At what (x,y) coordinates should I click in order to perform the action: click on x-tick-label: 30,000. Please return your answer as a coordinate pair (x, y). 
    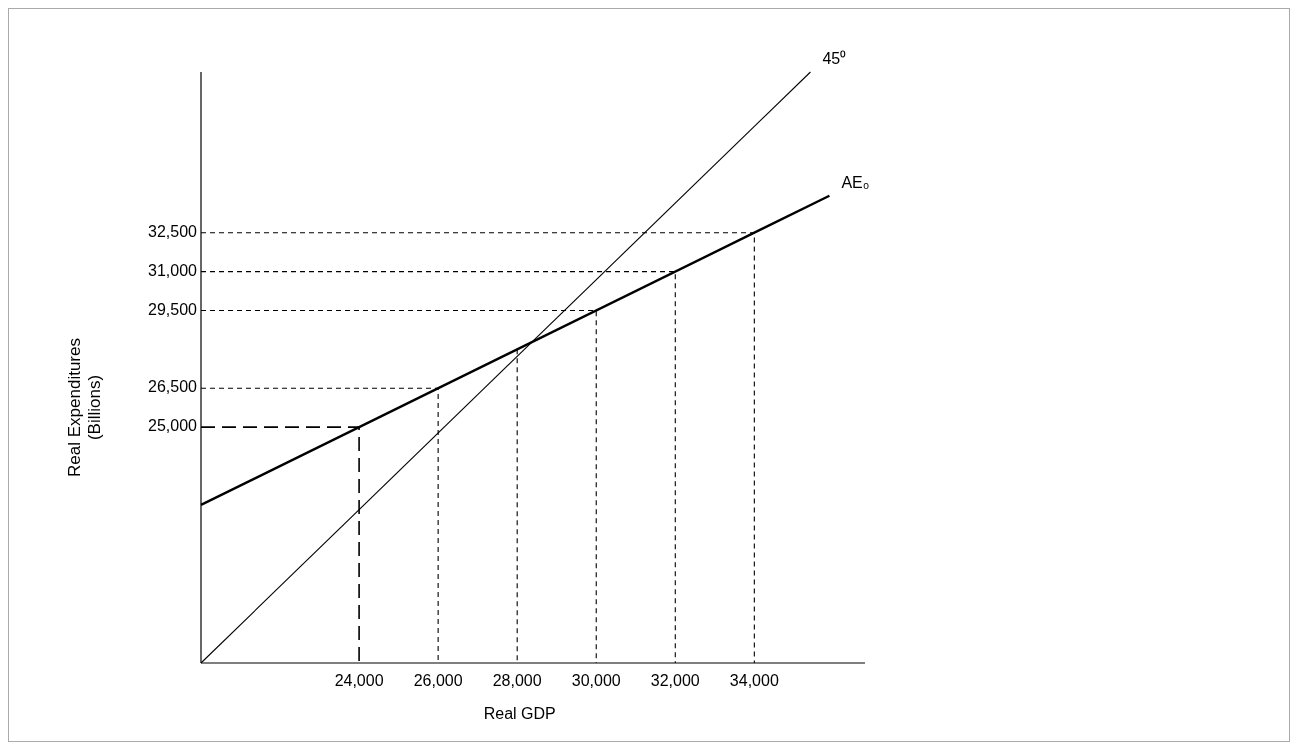
    Looking at the image, I should click on (596, 680).